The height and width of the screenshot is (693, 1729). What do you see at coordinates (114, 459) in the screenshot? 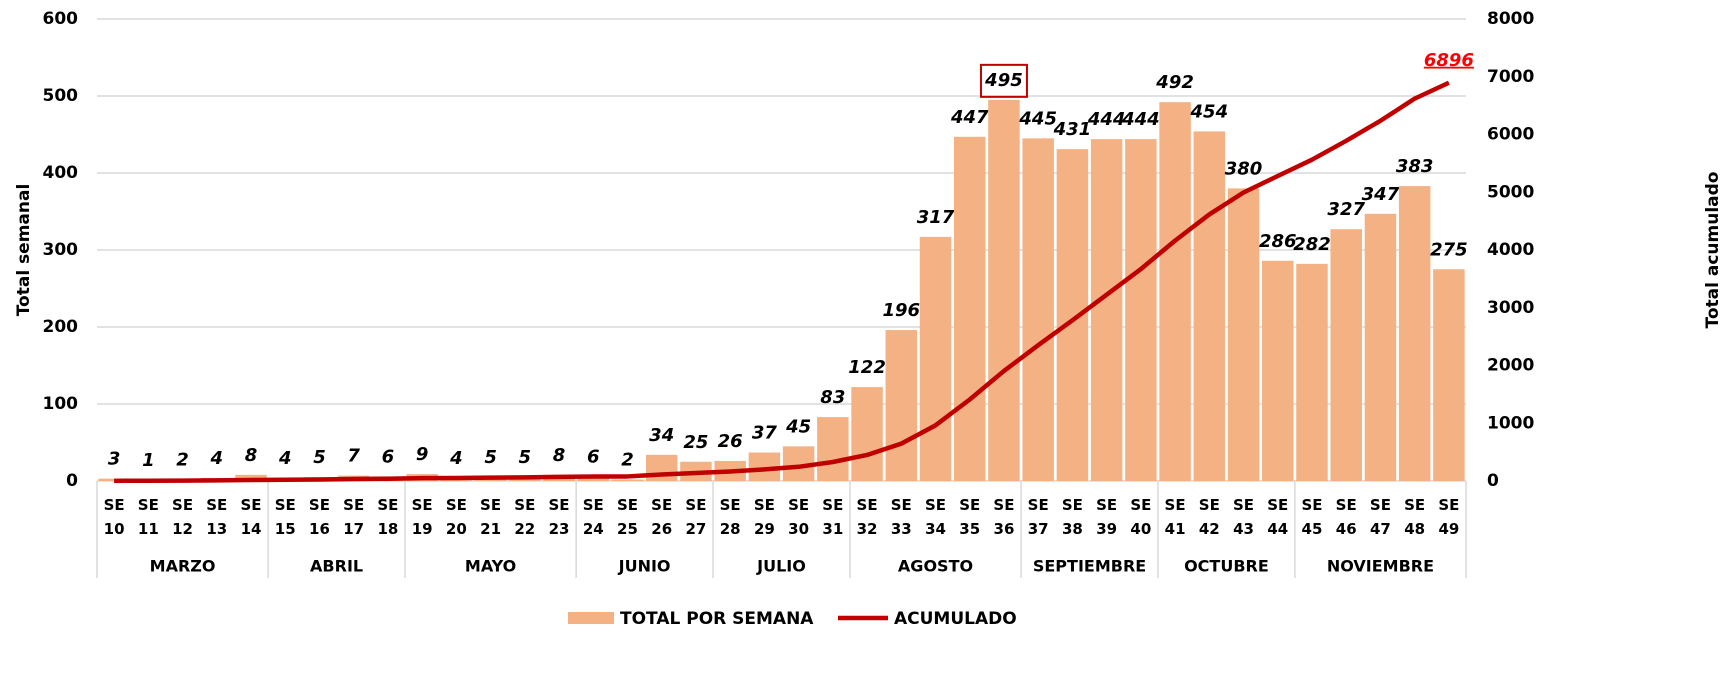
I see `data-label: 3` at bounding box center [114, 459].